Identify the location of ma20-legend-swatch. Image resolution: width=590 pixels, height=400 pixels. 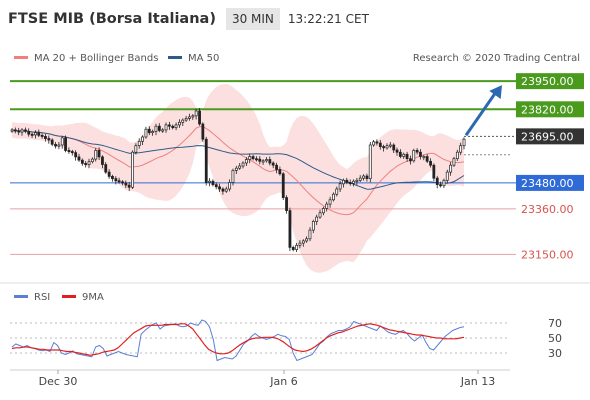
(21, 57).